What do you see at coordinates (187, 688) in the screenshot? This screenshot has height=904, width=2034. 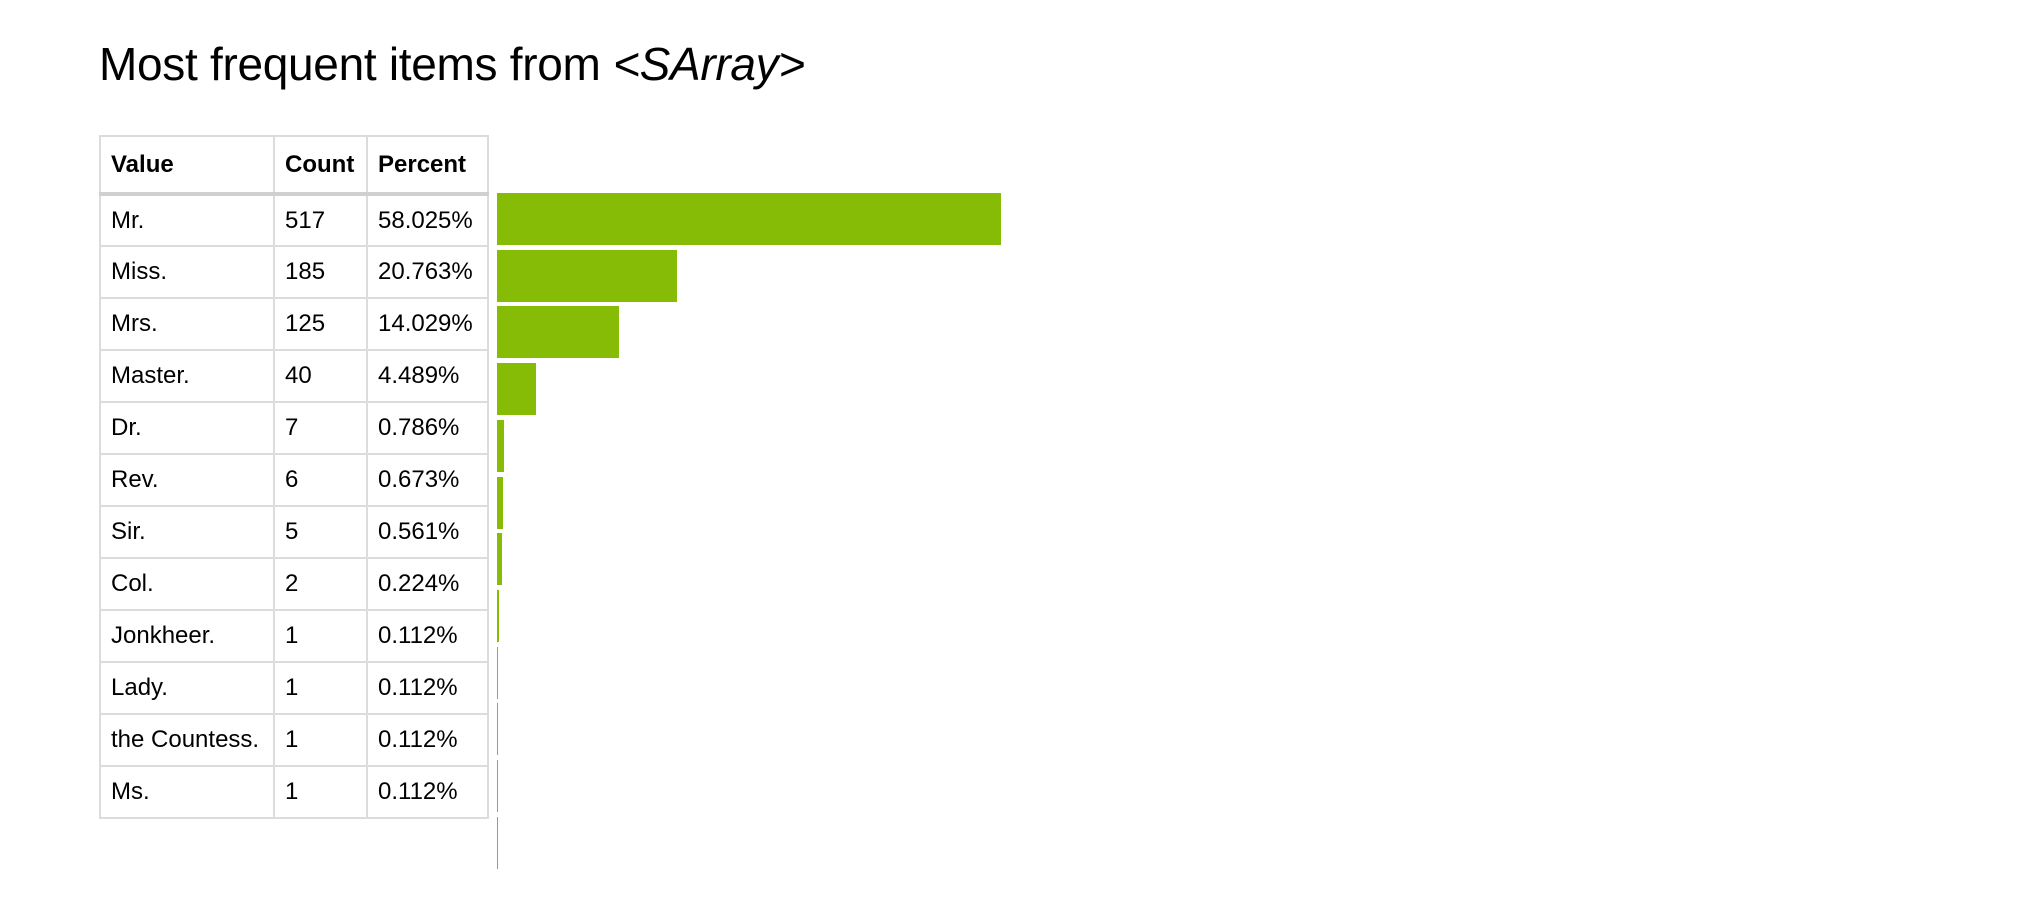 I see `cell-value: Lady.` at bounding box center [187, 688].